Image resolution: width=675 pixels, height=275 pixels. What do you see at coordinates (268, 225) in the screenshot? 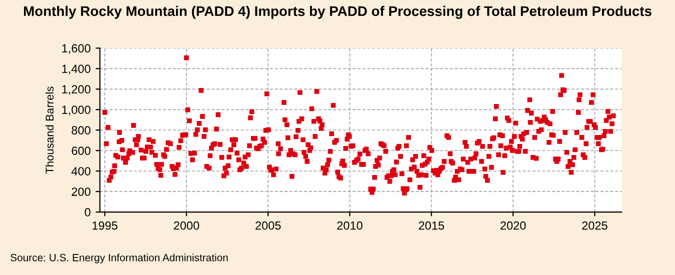
I see `x-tick-label: 2005` at bounding box center [268, 225].